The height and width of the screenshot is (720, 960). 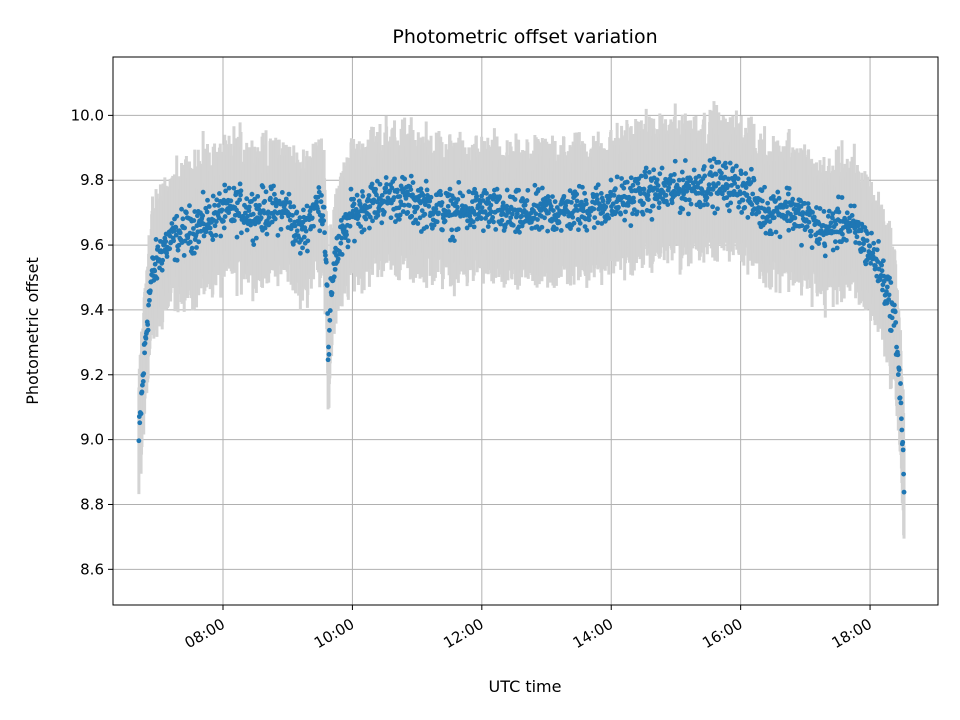 What do you see at coordinates (524, 37) in the screenshot?
I see `chart-title: Photometric offset variation` at bounding box center [524, 37].